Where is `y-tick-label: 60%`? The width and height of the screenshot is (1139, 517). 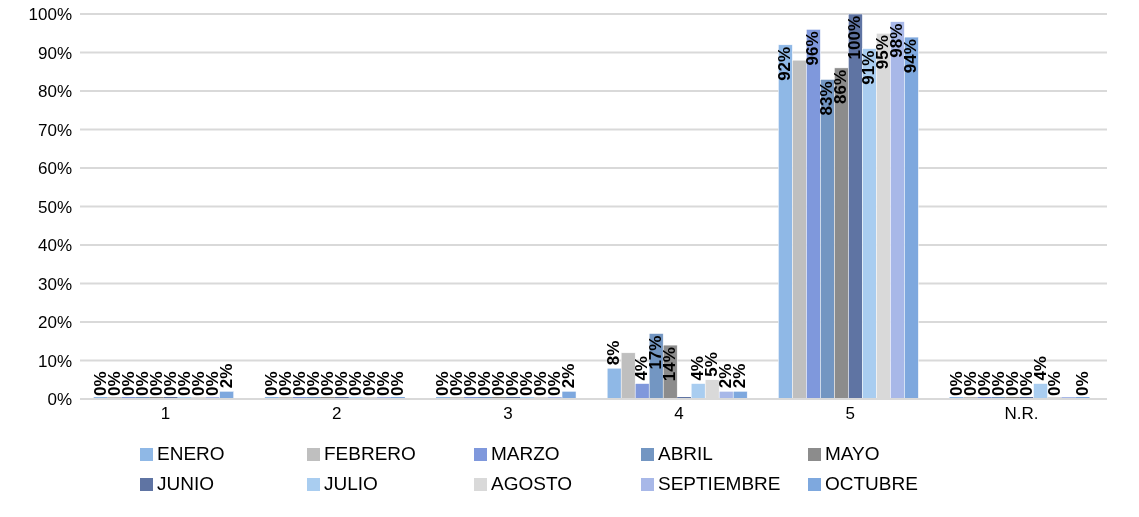
y-tick-label: 60% is located at coordinates (54, 169).